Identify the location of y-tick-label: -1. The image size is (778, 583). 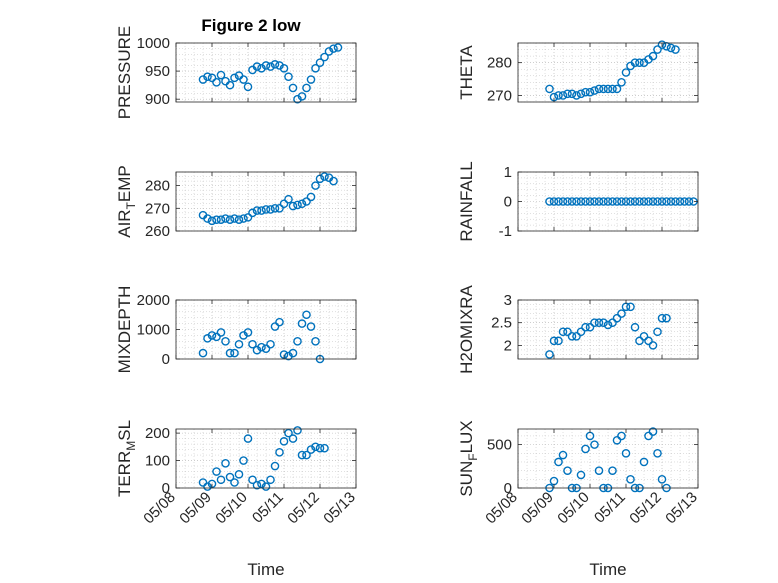
(505, 231).